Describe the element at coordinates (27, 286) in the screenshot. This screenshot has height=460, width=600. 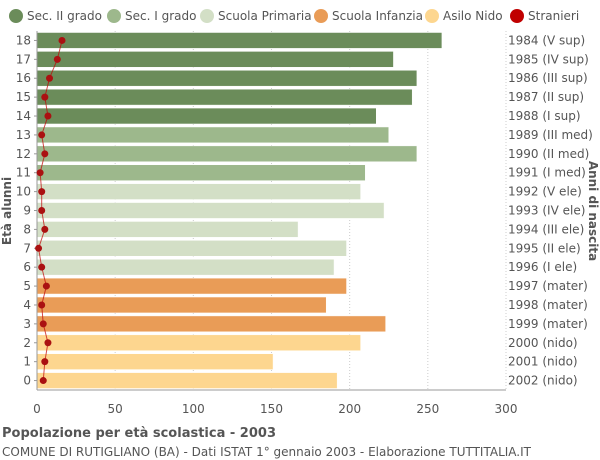
I see `y-tick-label-5: 5` at that location.